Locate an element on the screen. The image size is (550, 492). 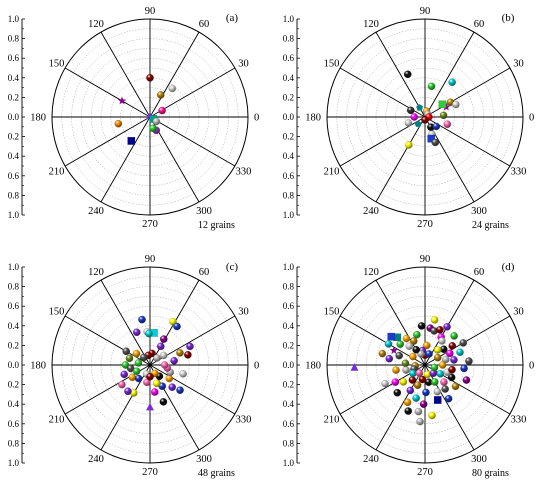
grain-count-annotation: 24 grains is located at coordinates (490, 225).